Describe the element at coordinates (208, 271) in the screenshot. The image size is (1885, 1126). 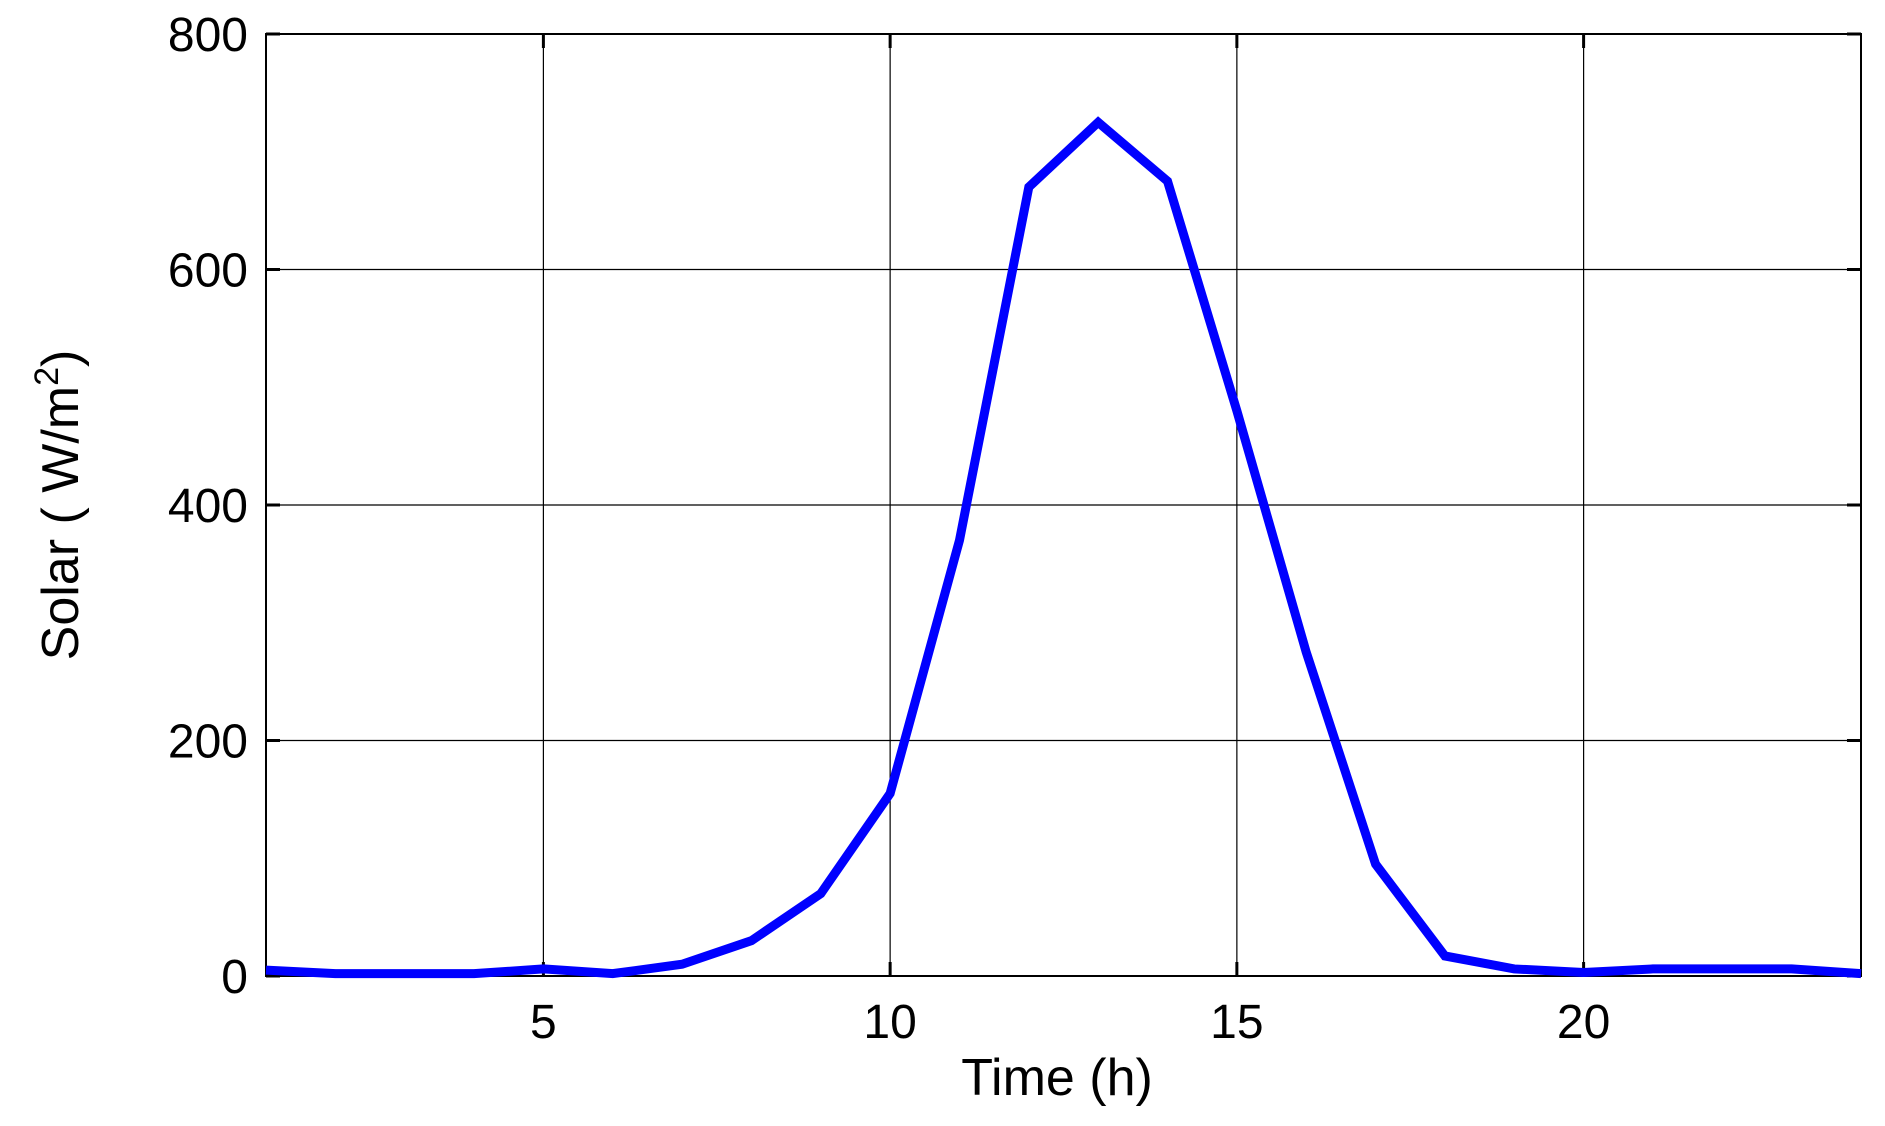
I see `y-tick-label: 600` at that location.